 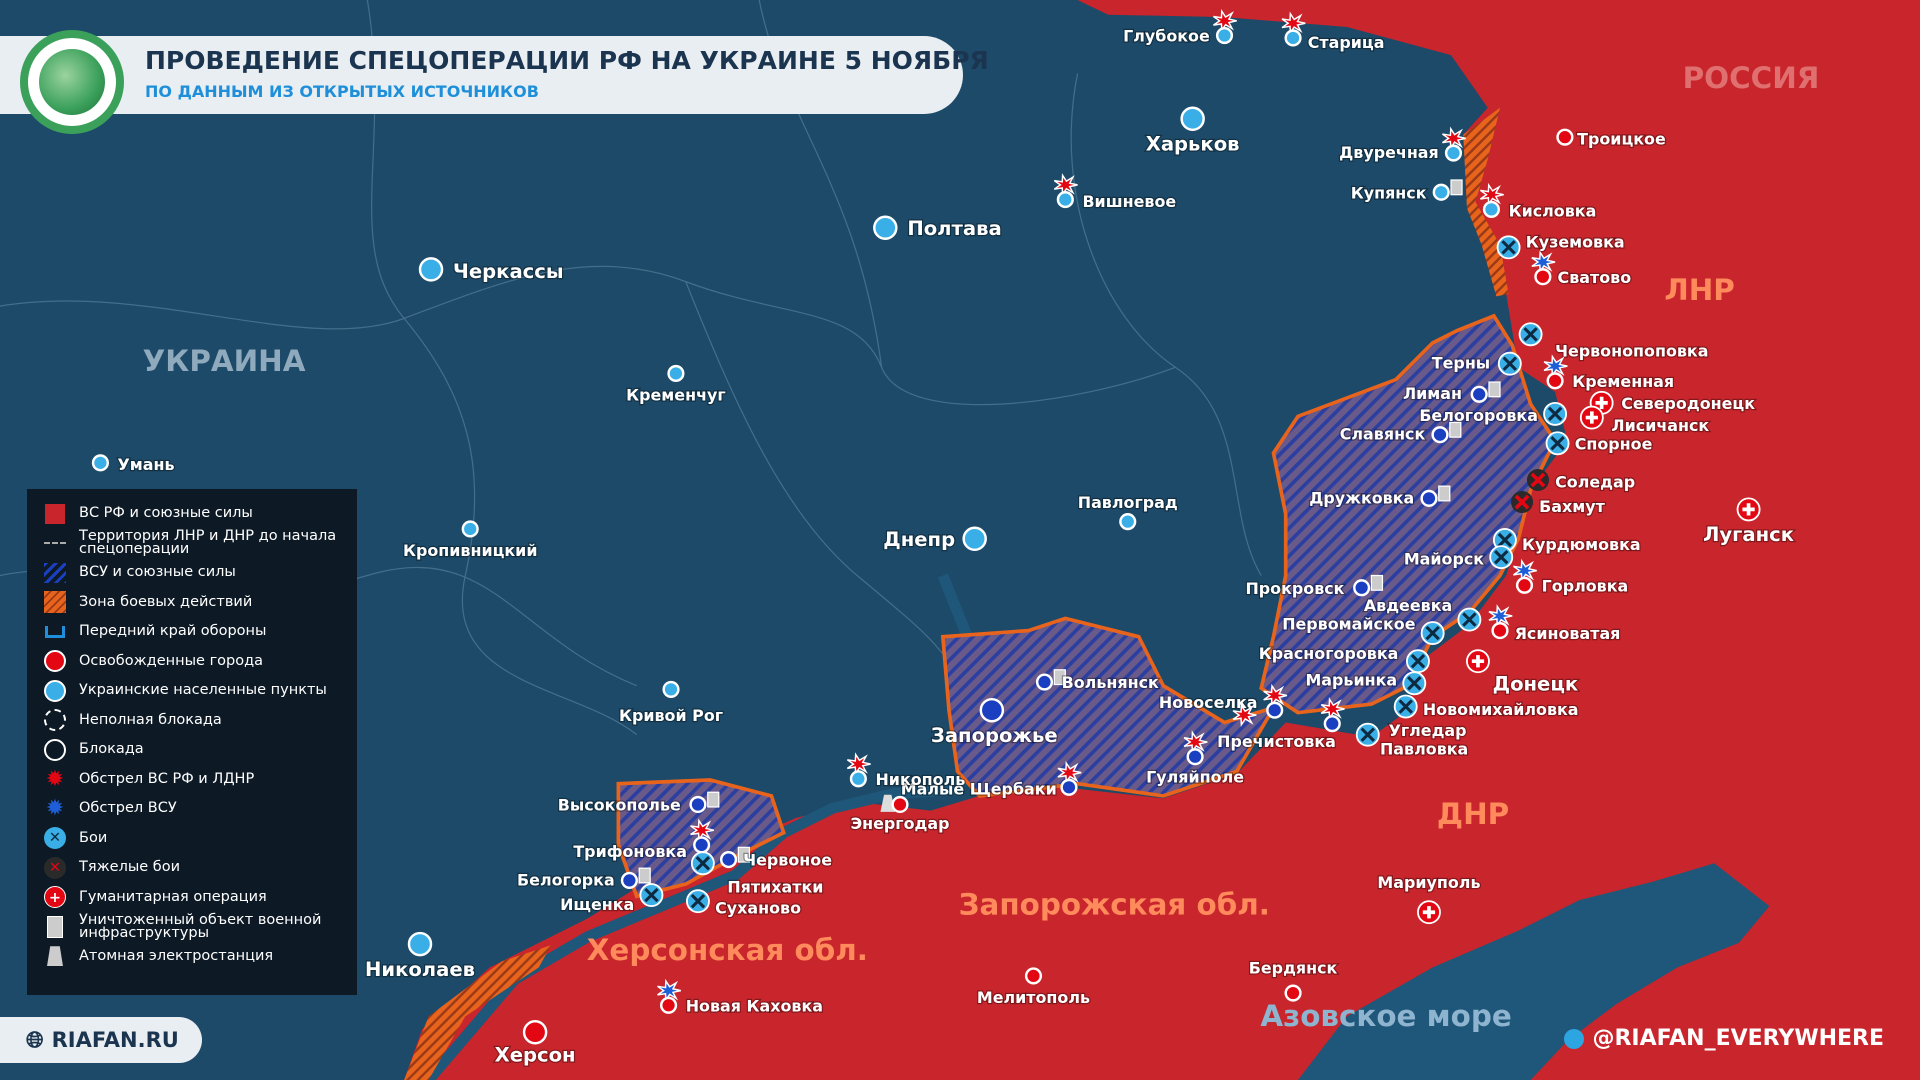 What do you see at coordinates (166, 513) in the screenshot?
I see `legend-label: ВС РФ и союзные силы` at bounding box center [166, 513].